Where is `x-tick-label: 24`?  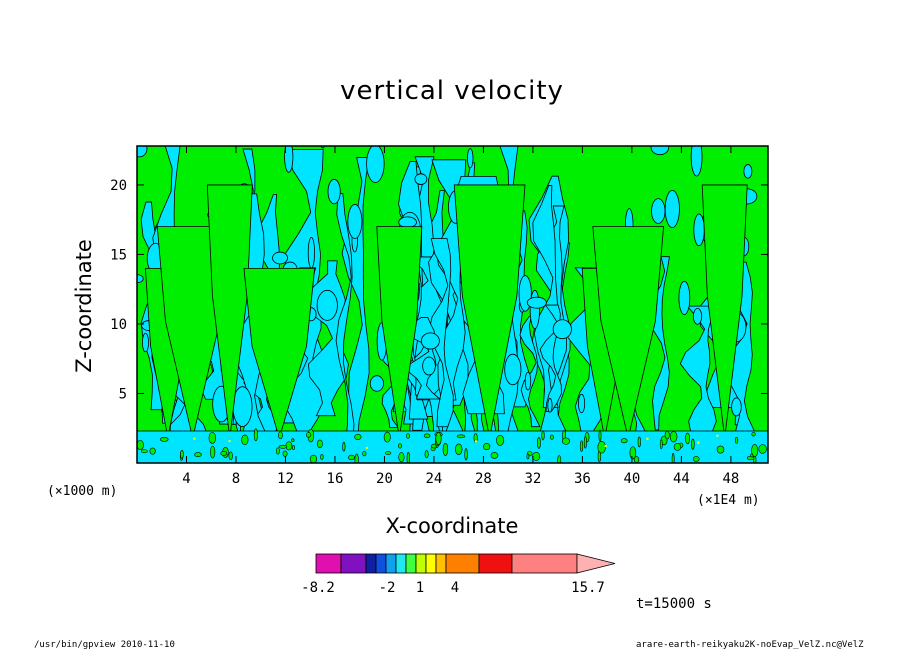 x-tick-label: 24 is located at coordinates (434, 479).